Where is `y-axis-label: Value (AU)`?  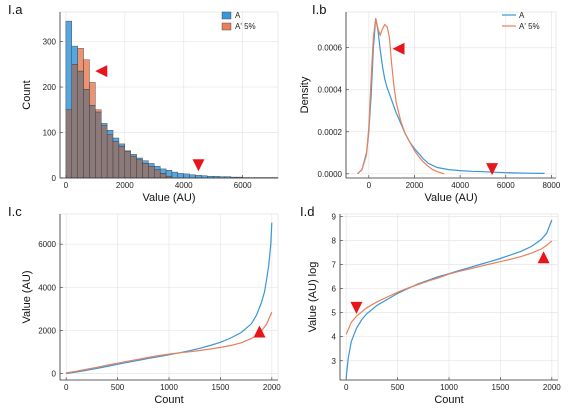 y-axis-label: Value (AU) is located at coordinates (27, 297).